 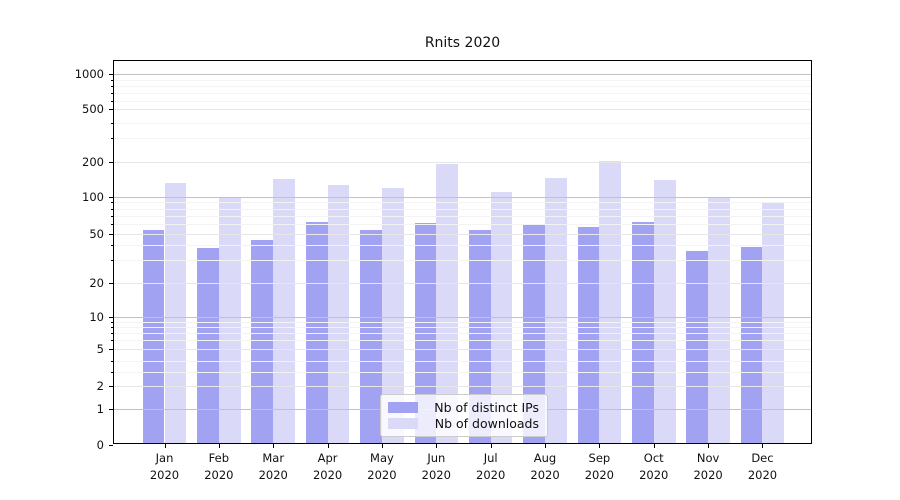 What do you see at coordinates (719, 319) in the screenshot?
I see `bar-downloads-nov` at bounding box center [719, 319].